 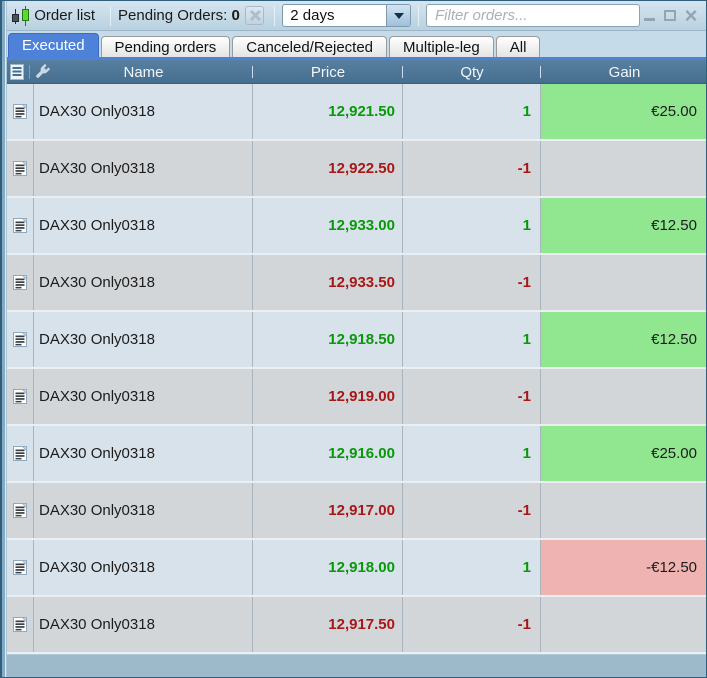 What do you see at coordinates (235, 15) in the screenshot?
I see `pending-orders-count: 0` at bounding box center [235, 15].